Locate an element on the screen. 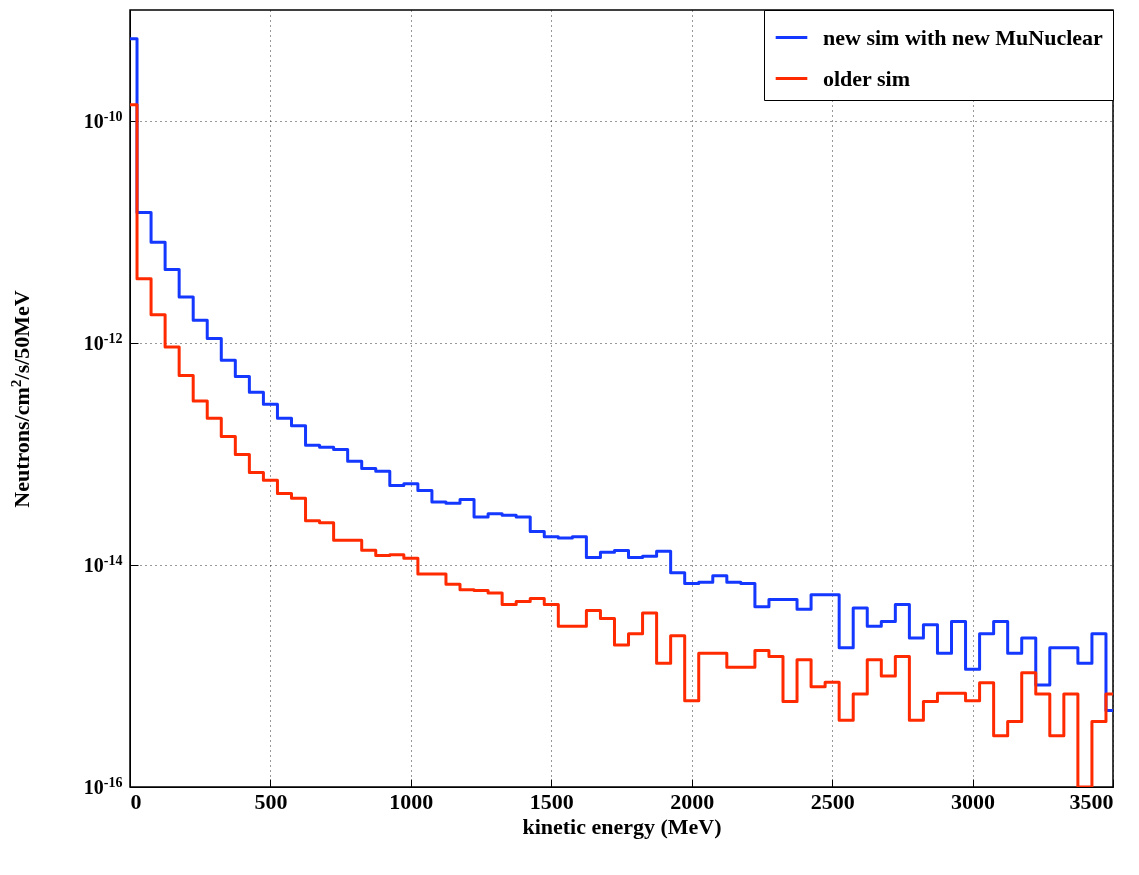  y-tick-label: 10$^{-12}$ is located at coordinates (103, 342).